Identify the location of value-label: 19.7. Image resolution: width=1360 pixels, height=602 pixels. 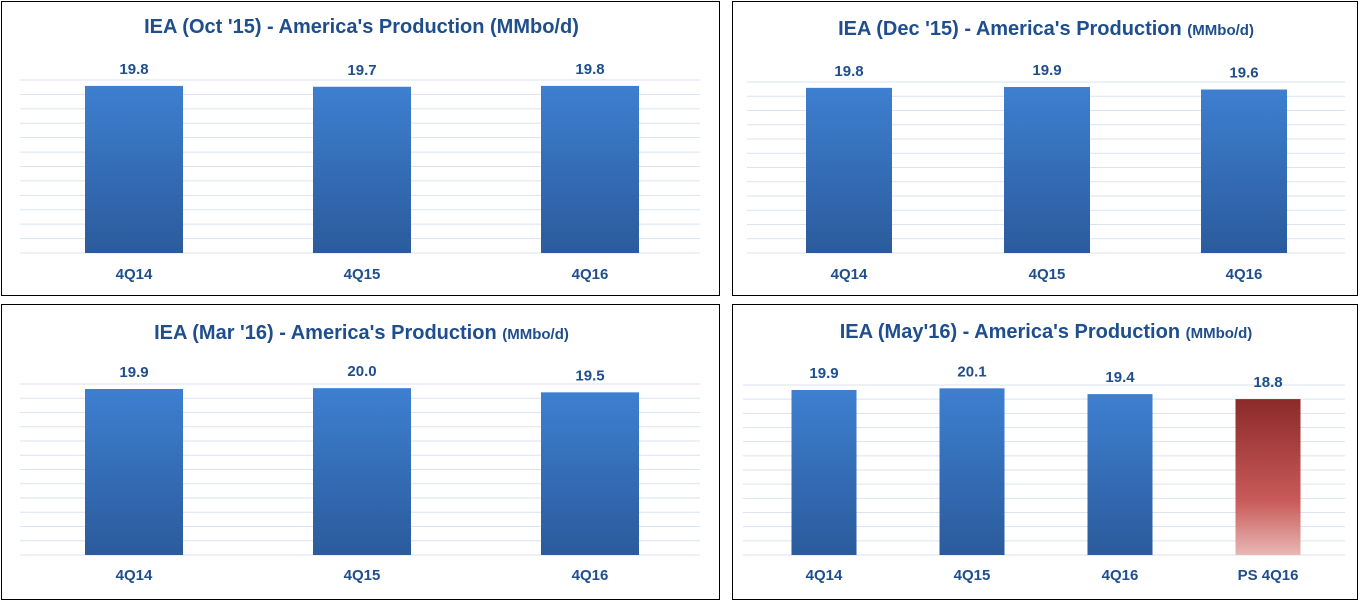
(361, 70).